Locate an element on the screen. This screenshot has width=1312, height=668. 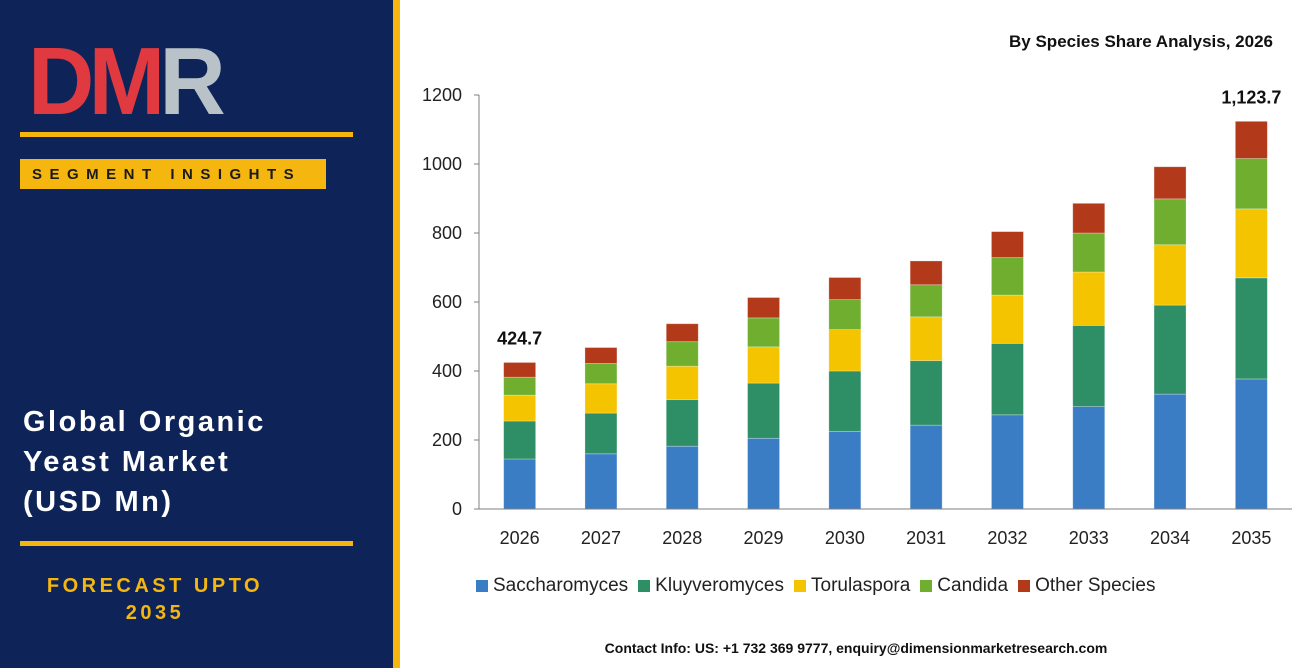
forecast-label: FORECAST UPTO 2035 is located at coordinates (155, 600).